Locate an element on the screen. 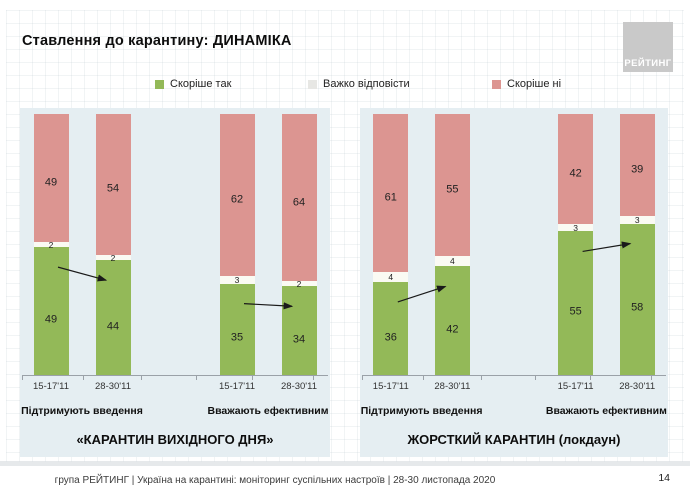 The height and width of the screenshot is (493, 690). segment-yes: 44 is located at coordinates (113, 317).